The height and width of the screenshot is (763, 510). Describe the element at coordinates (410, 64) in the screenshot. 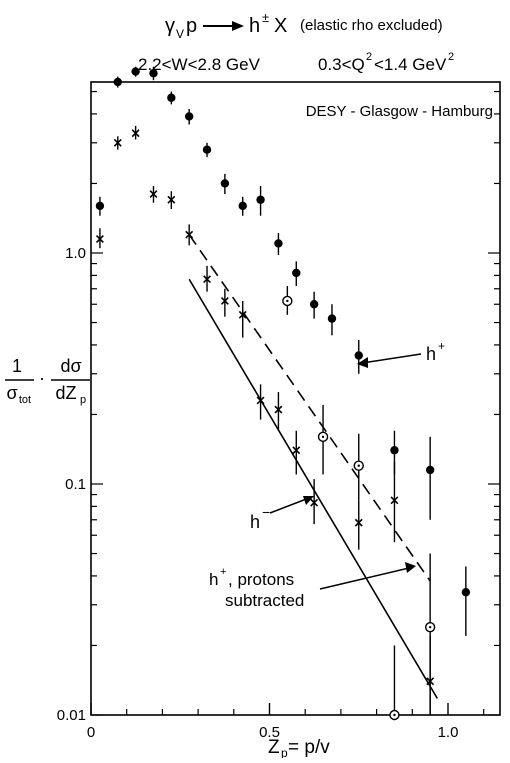

I see `q2-range-b: <1.4 GeV` at that location.